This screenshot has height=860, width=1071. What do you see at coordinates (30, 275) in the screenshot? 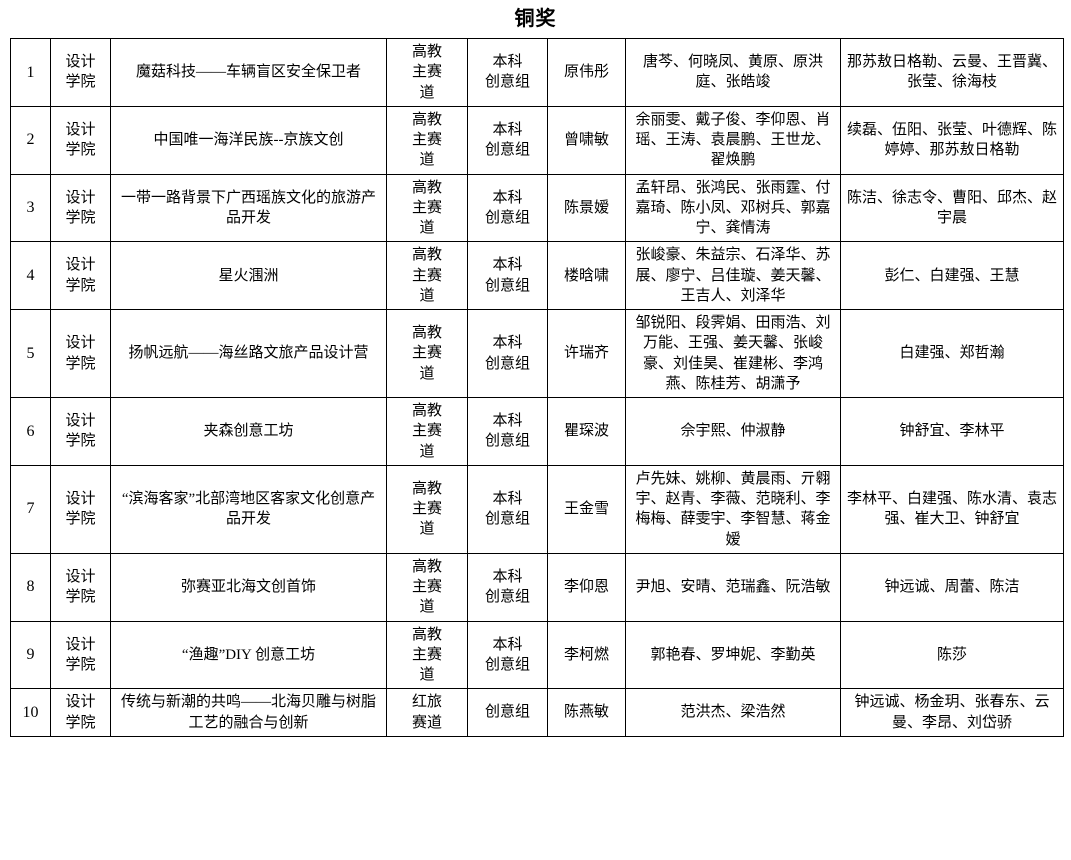
I see `cell-index: 4` at bounding box center [30, 275].